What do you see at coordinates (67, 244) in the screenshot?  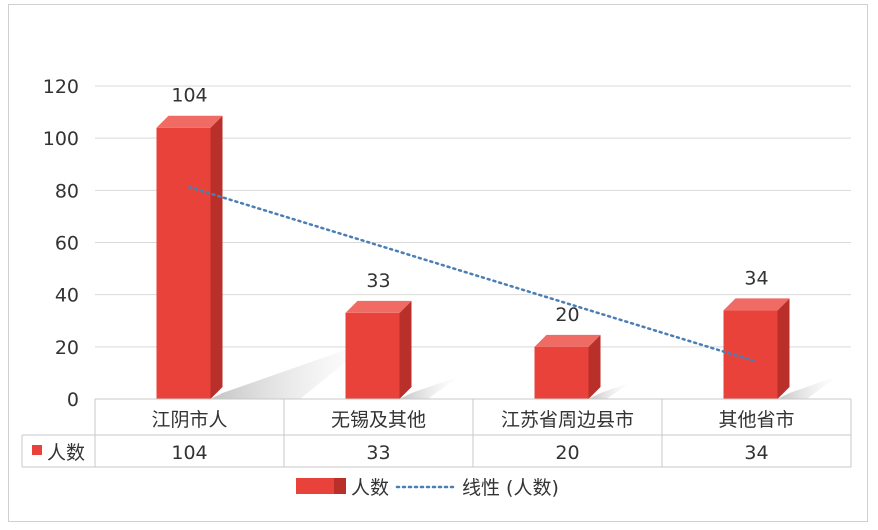 I see `y-tick-label: 60` at bounding box center [67, 244].